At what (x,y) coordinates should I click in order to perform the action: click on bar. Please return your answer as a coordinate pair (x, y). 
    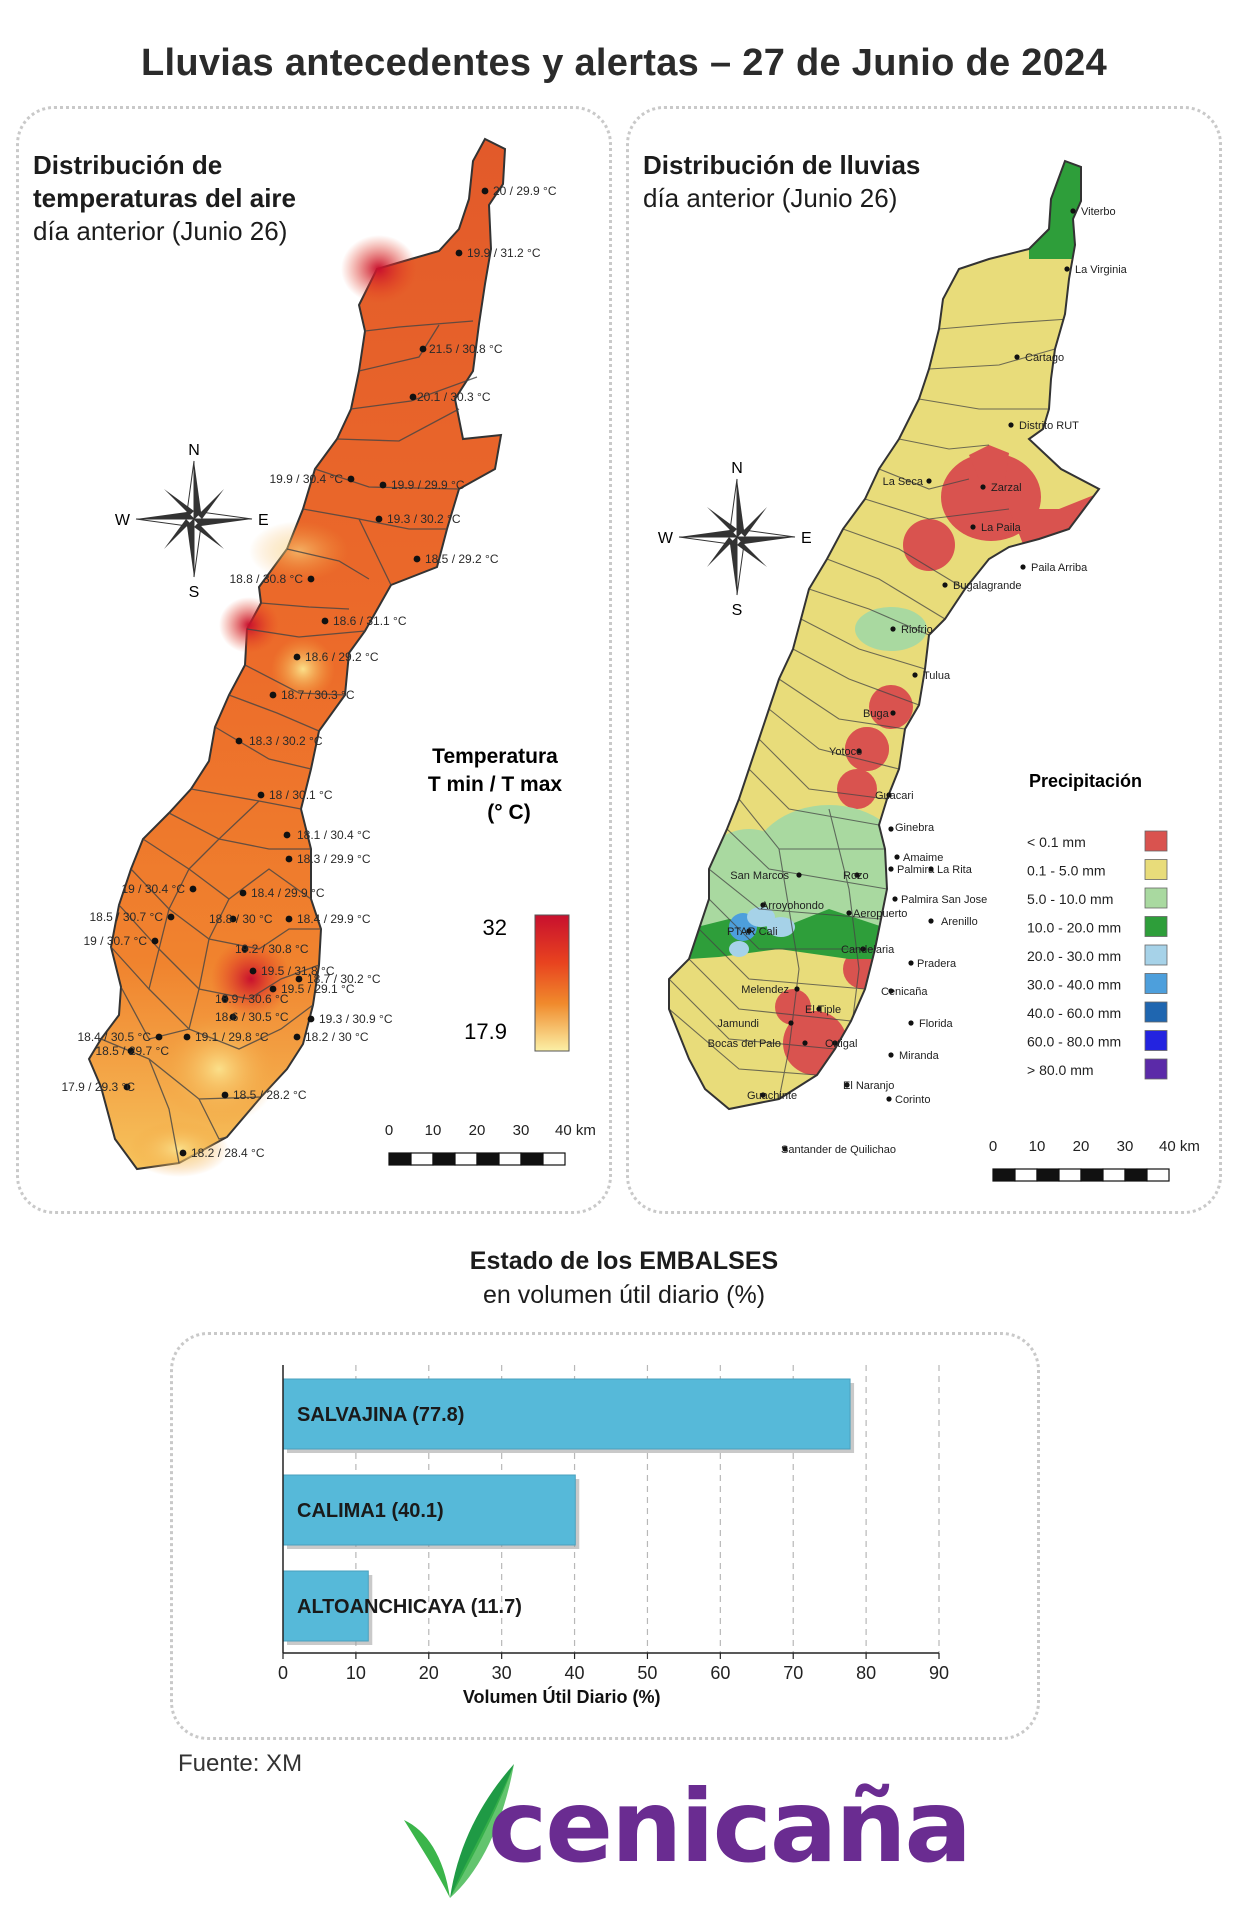
    Looking at the image, I should click on (429, 1510).